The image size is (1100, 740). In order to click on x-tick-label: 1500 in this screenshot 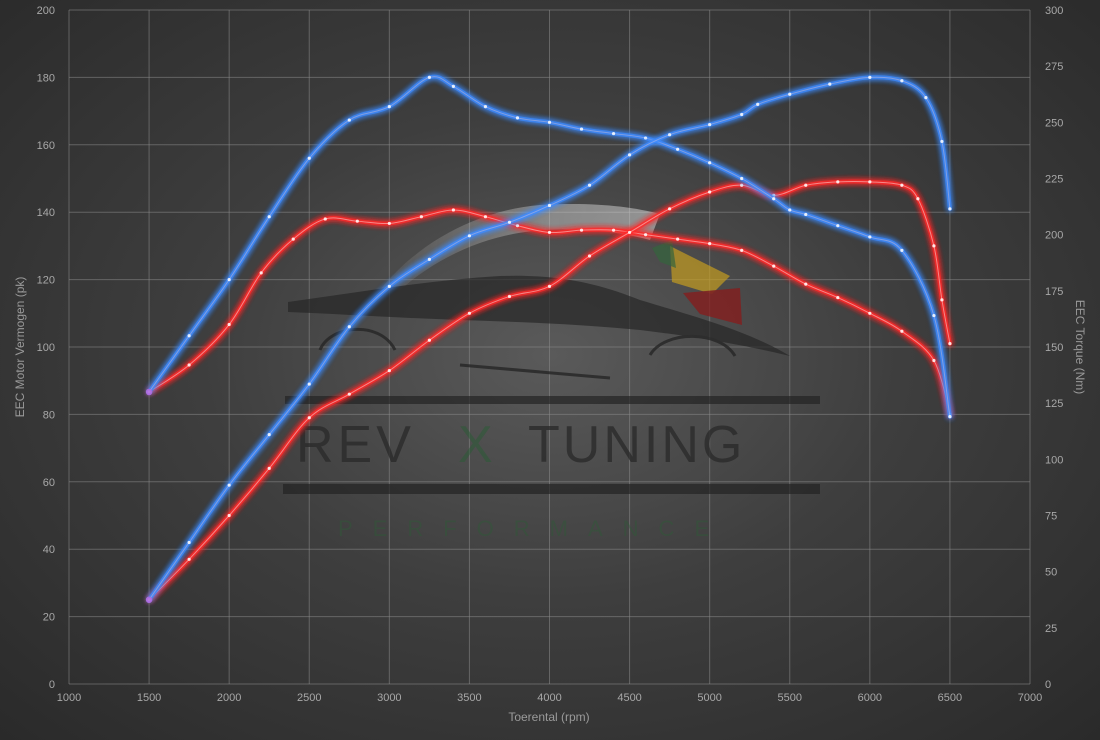, I will do `click(149, 698)`.